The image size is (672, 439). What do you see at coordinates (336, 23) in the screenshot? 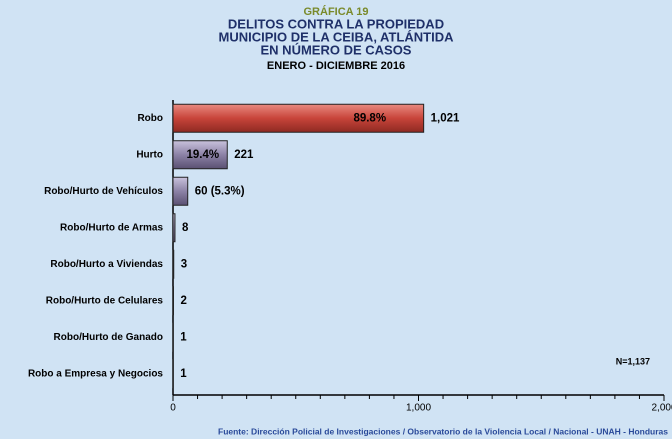
I see `title-line: DELITOS CONTRA LA PROPIEDAD` at bounding box center [336, 23].